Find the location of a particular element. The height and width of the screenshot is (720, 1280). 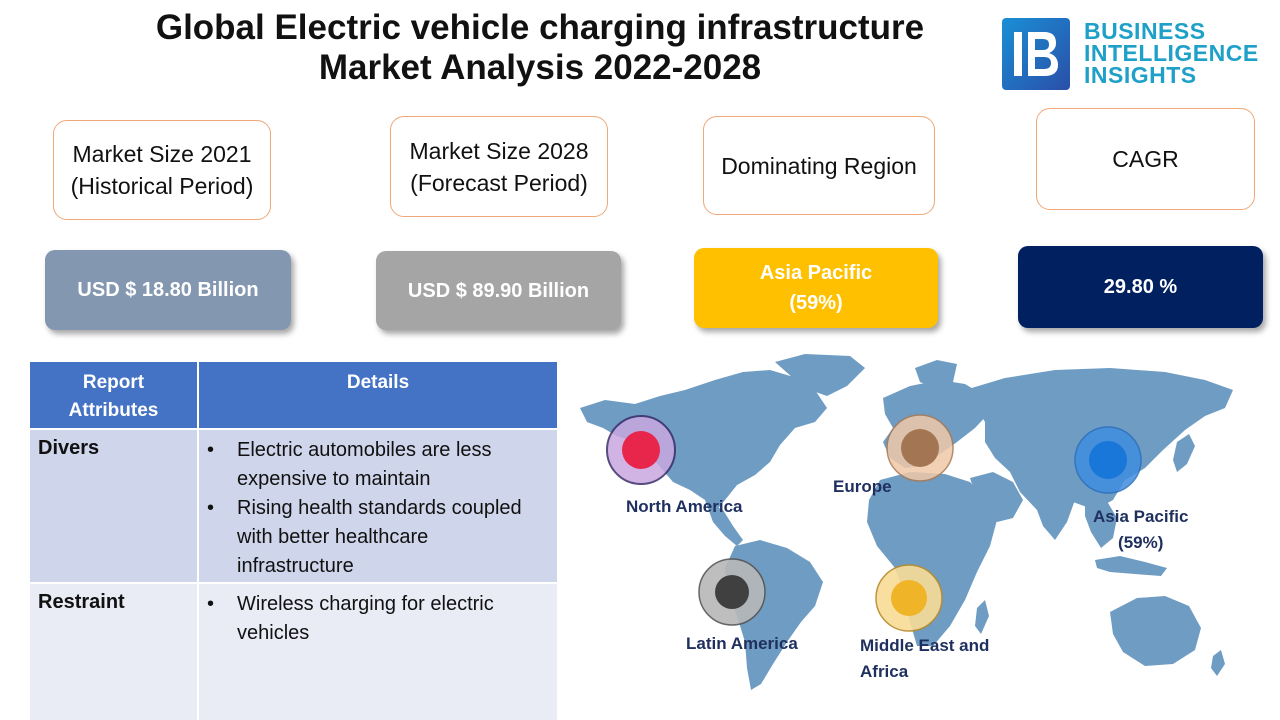

value-dominating-region: Asia Pacific (59%) is located at coordinates (816, 288).